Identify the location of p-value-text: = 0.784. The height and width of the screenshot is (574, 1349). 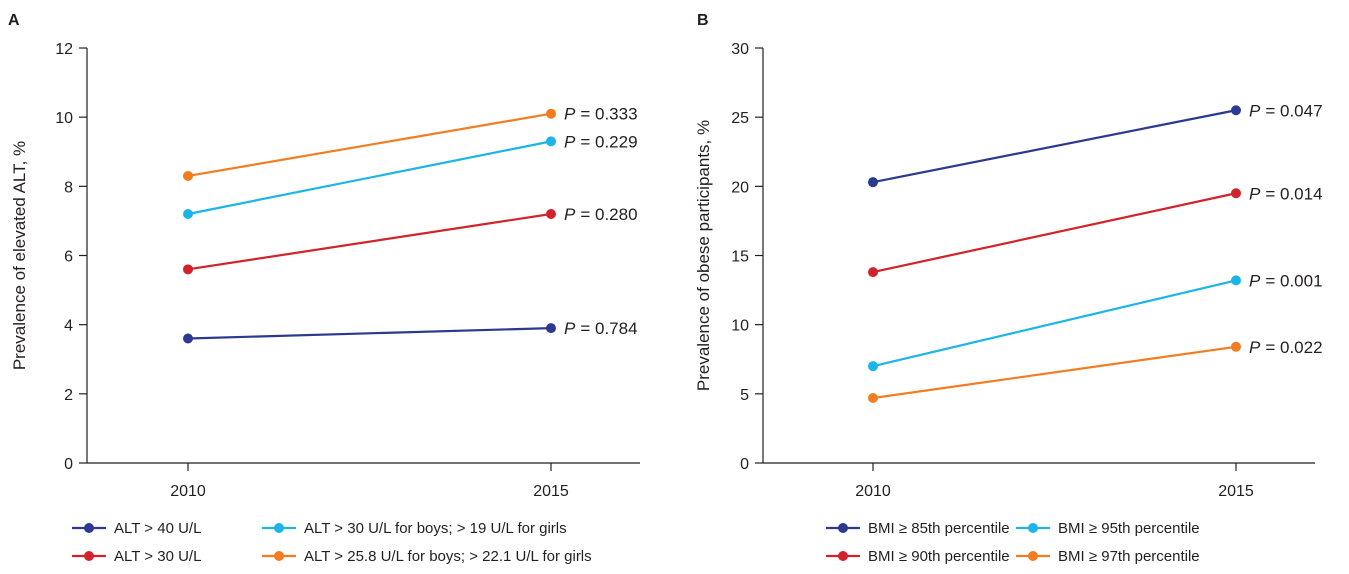
(608, 328).